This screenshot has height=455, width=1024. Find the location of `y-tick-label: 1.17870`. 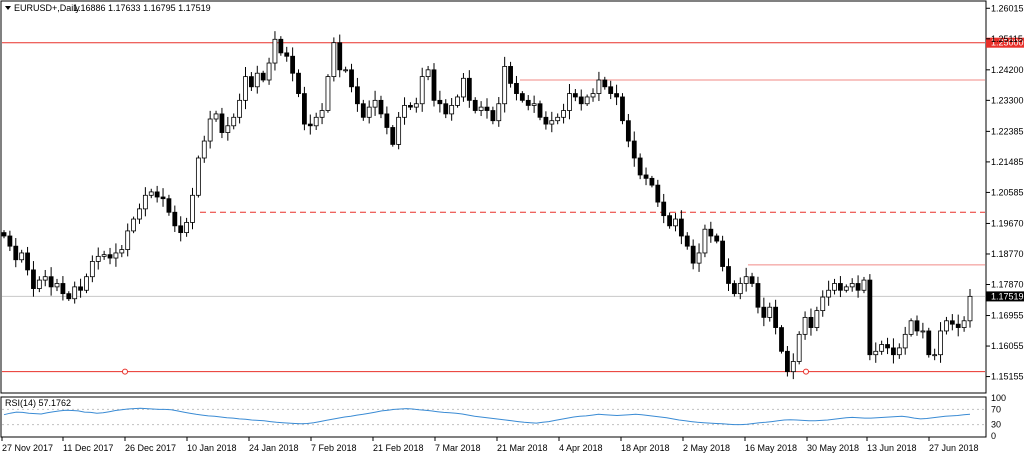

y-tick-label: 1.17870 is located at coordinates (1007, 284).